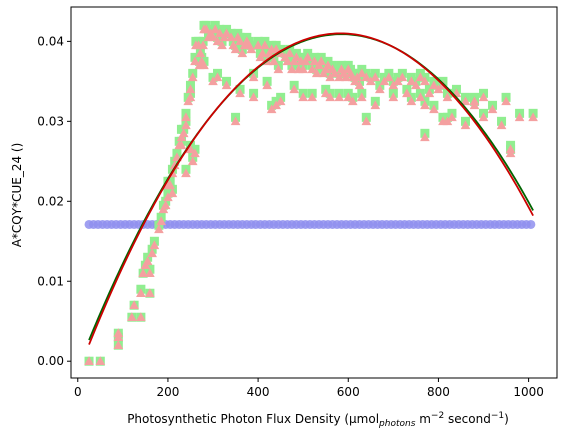 The width and height of the screenshot is (576, 441). I want to click on y-axis-ticks: 0.00 0.01 0.02 0.03 0.04, so click(54, 201).